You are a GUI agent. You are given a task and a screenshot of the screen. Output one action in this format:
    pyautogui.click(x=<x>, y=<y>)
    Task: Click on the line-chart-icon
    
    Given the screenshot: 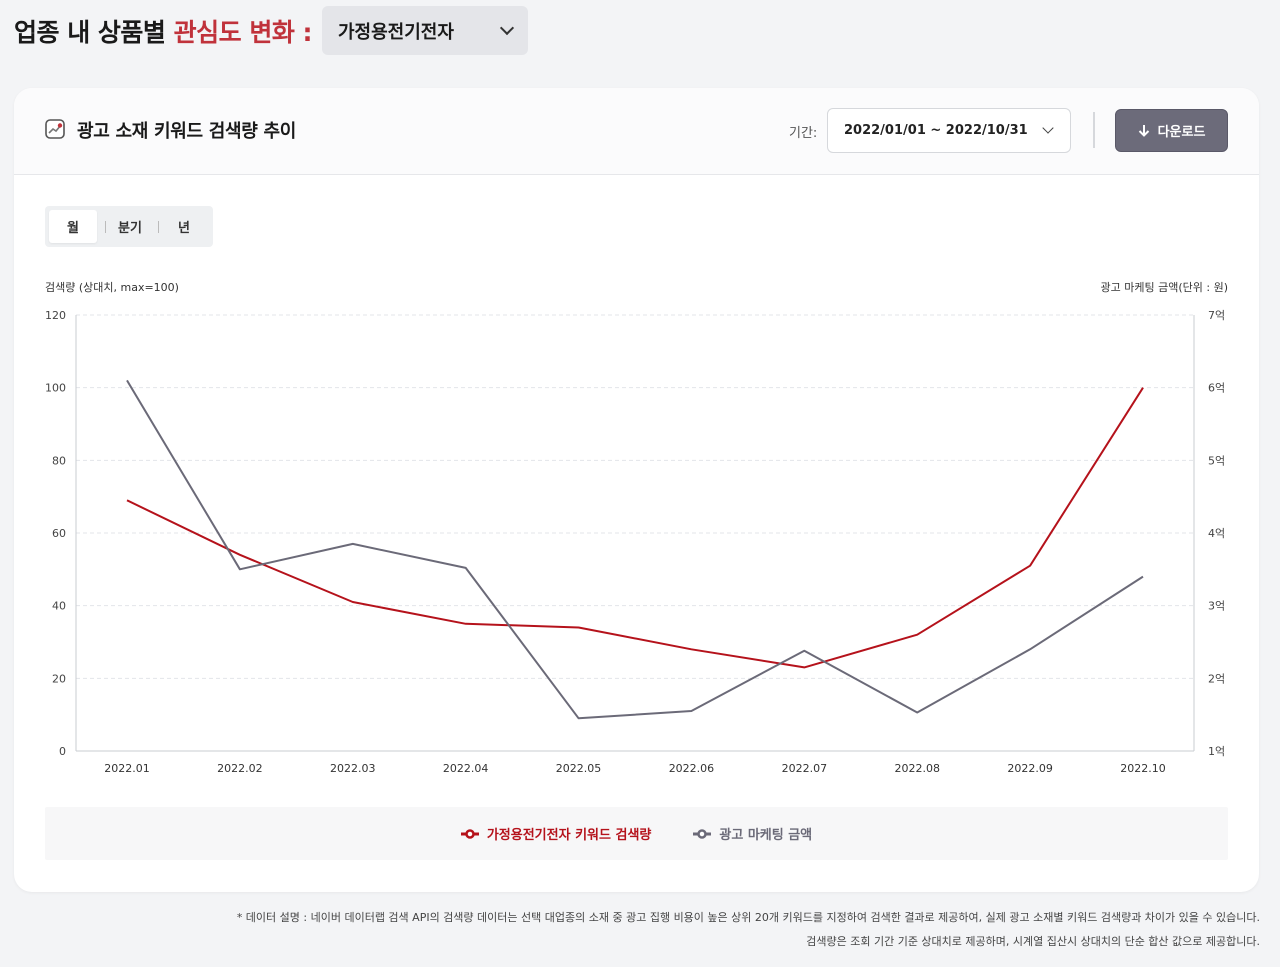 What is the action you would take?
    pyautogui.click(x=55, y=129)
    